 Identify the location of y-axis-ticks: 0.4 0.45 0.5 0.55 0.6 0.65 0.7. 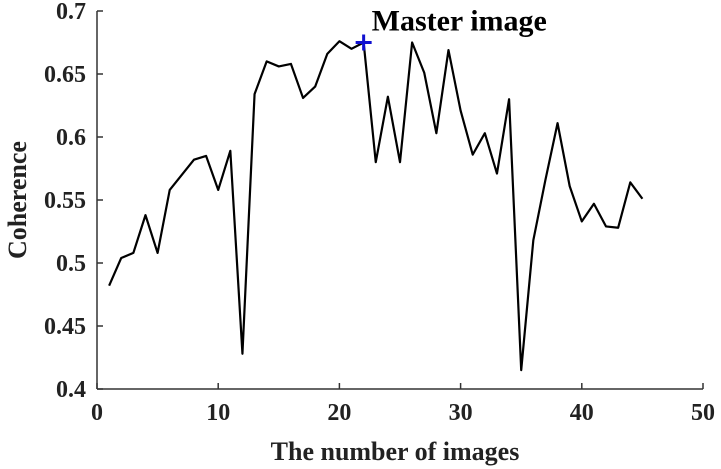
(73, 201).